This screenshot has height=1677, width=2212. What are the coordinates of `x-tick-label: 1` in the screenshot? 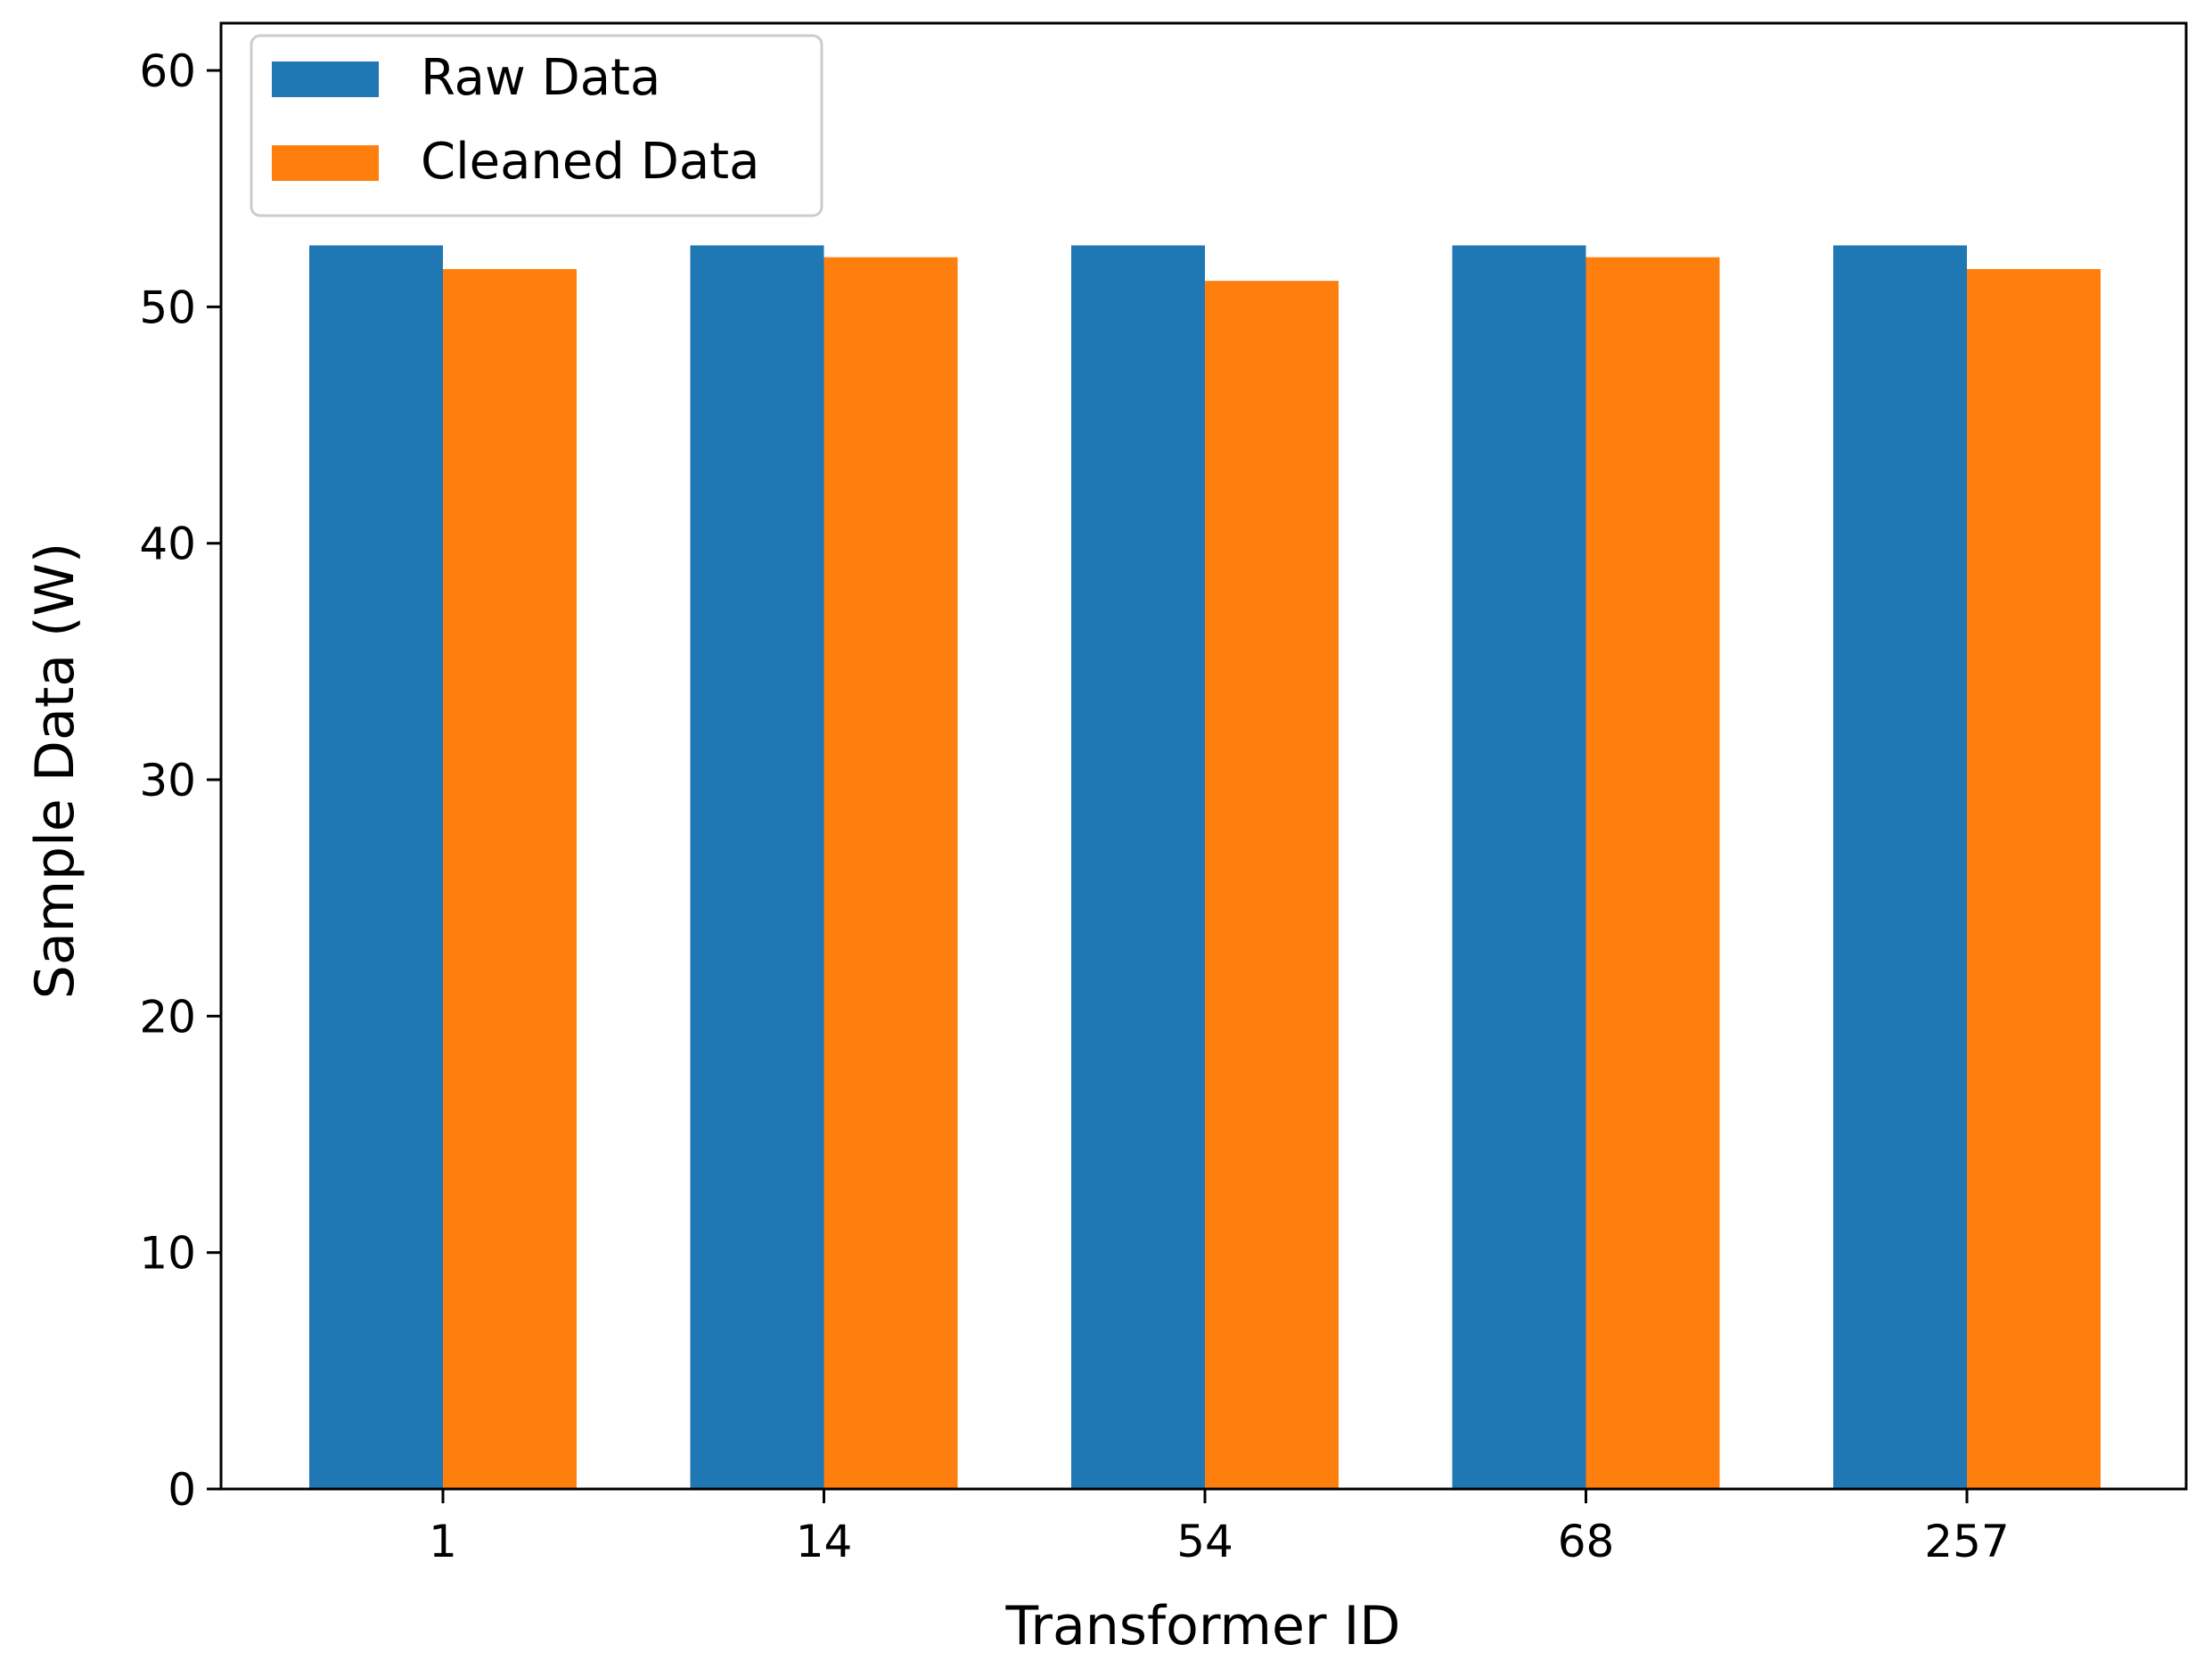 It's located at (443, 1542).